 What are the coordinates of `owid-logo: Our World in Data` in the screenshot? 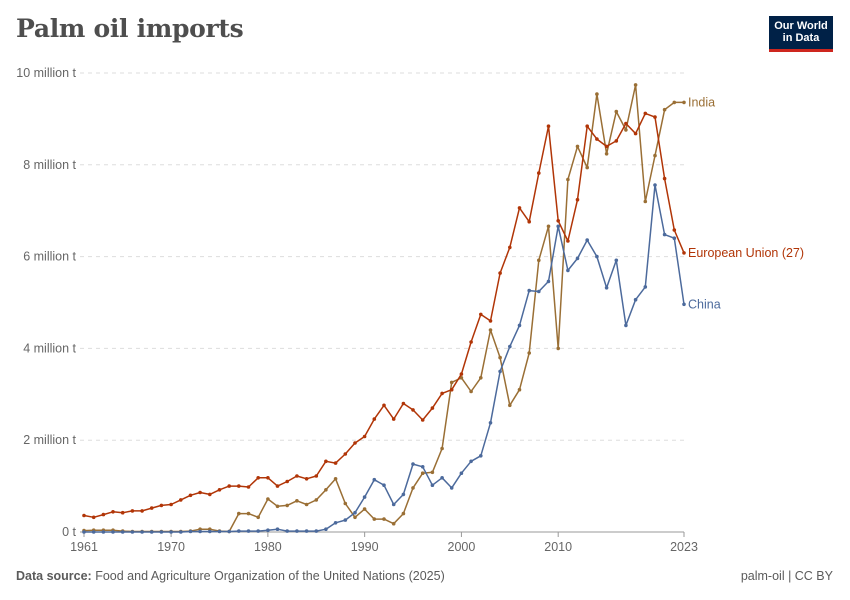 It's located at (801, 34).